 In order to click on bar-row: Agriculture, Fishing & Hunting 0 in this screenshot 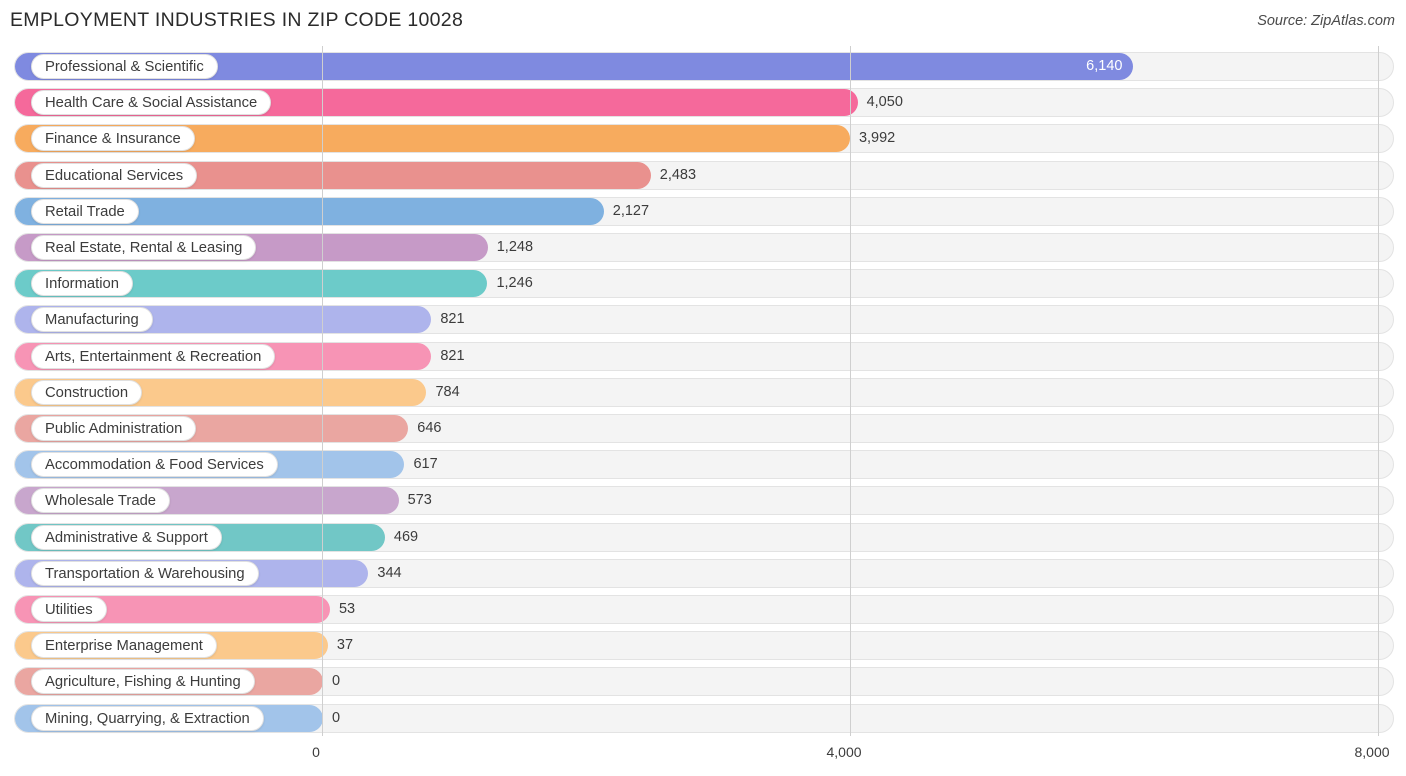, I will do `click(704, 682)`.